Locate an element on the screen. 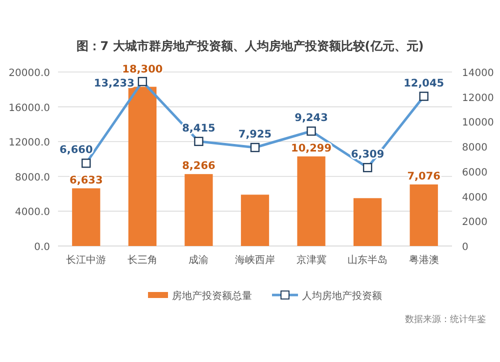 The image size is (500, 362). legend-label: 房地产投资额总量 is located at coordinates (212, 296).